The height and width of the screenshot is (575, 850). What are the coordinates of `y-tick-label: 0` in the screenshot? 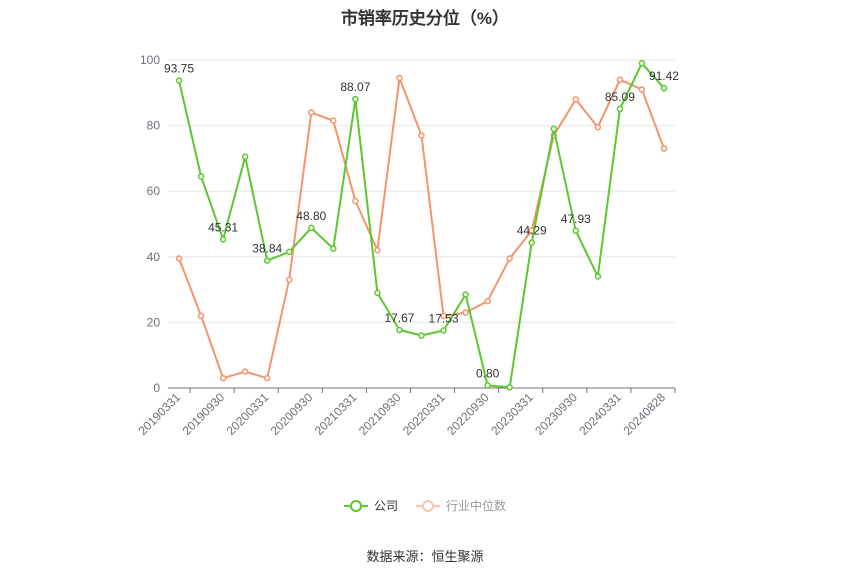 It's located at (156, 388).